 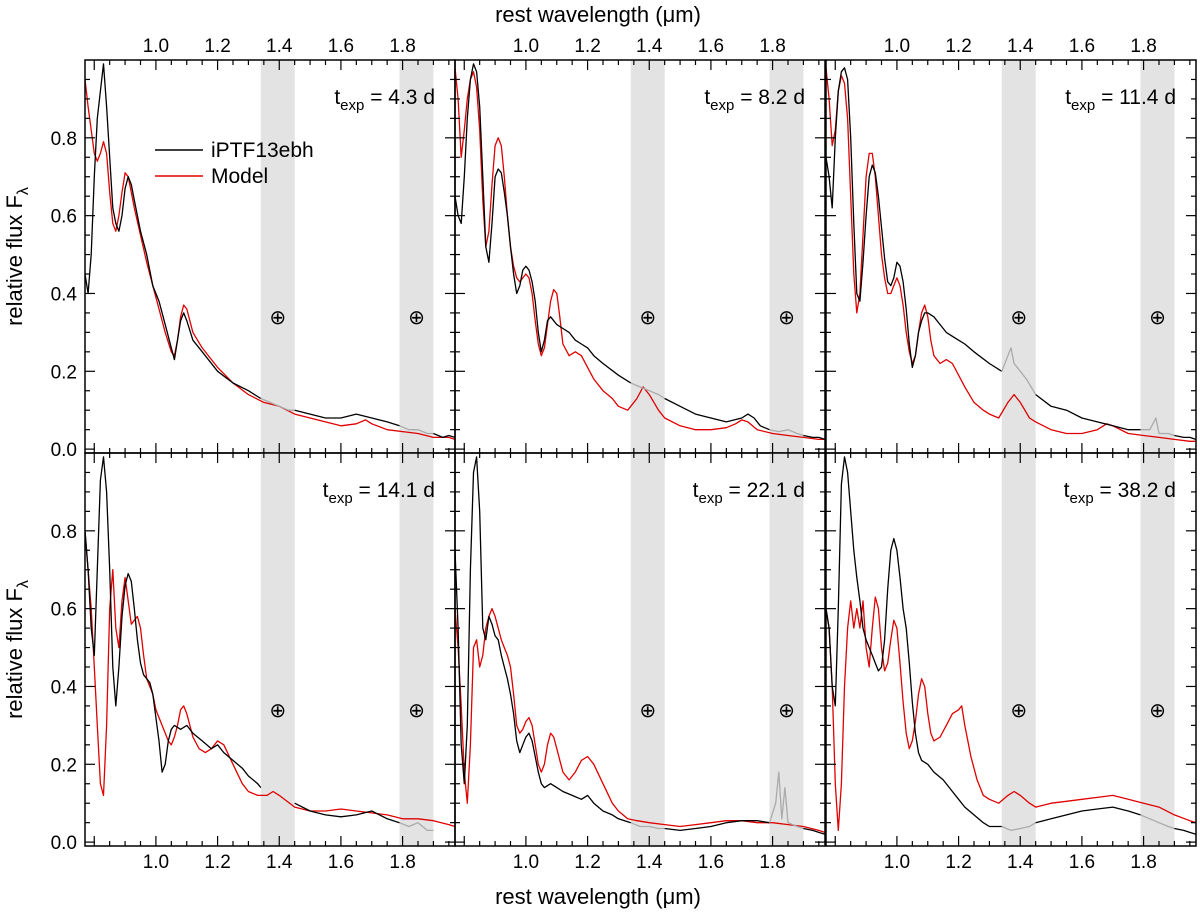 I want to click on epoch-label: texp = 22.1 d, so click(x=749, y=493).